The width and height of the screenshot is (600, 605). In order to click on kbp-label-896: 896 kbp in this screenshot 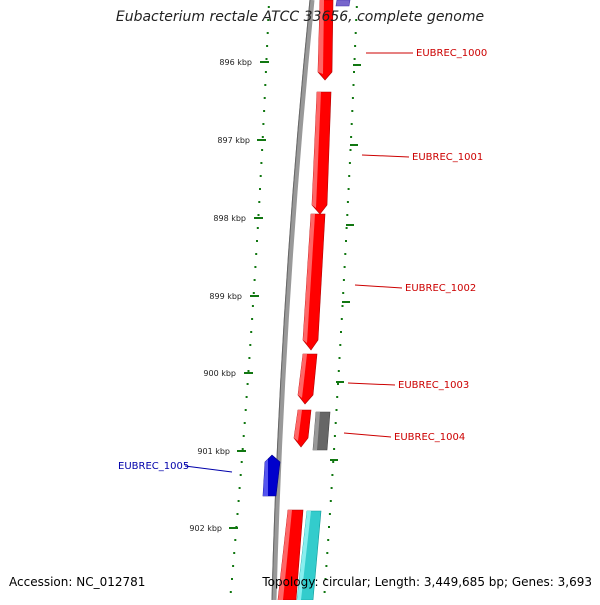, I will do `click(235, 62)`.